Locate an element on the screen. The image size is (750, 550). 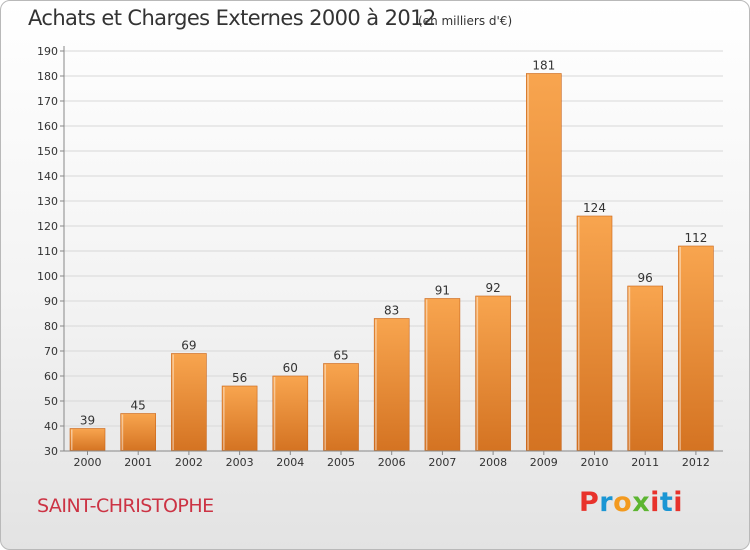
bar-2005 is located at coordinates (341, 407).